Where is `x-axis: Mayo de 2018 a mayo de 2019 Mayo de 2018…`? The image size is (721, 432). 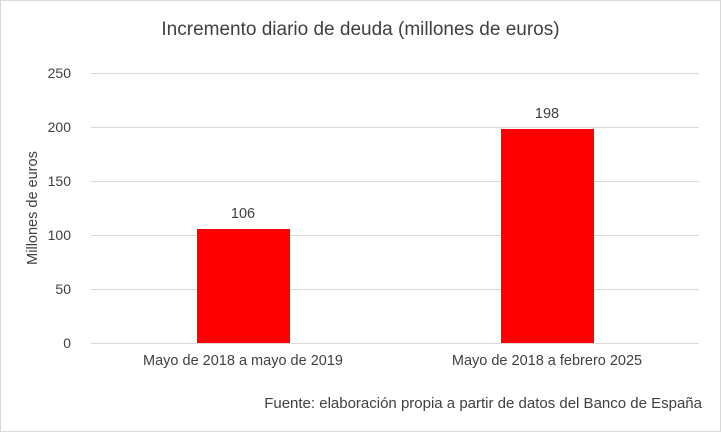
x-axis: Mayo de 2018 a mayo de 2019 Mayo de 2018… is located at coordinates (395, 361).